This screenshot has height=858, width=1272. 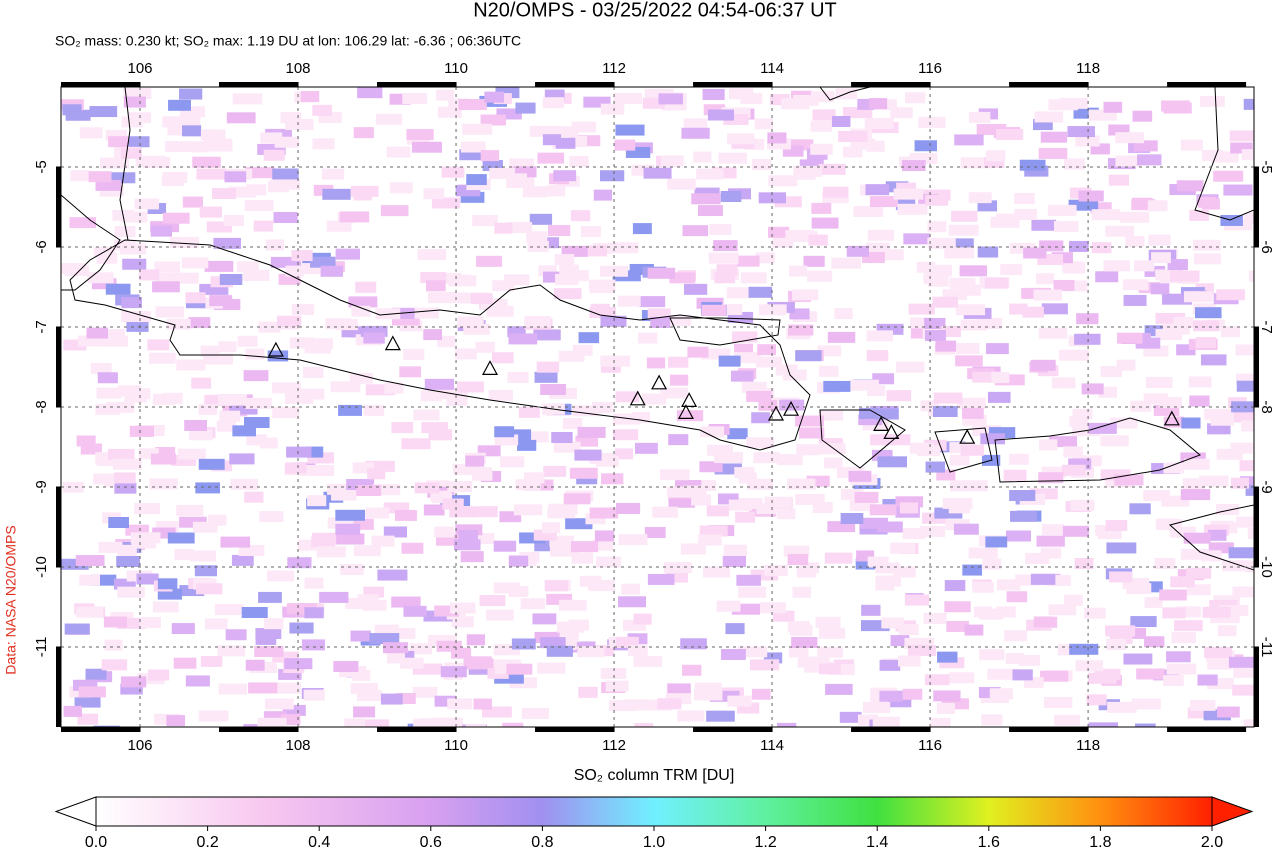 What do you see at coordinates (655, 10) in the screenshot?
I see `title: N20/OMPS - 03/25/2022 04:54-06:37 UT` at bounding box center [655, 10].